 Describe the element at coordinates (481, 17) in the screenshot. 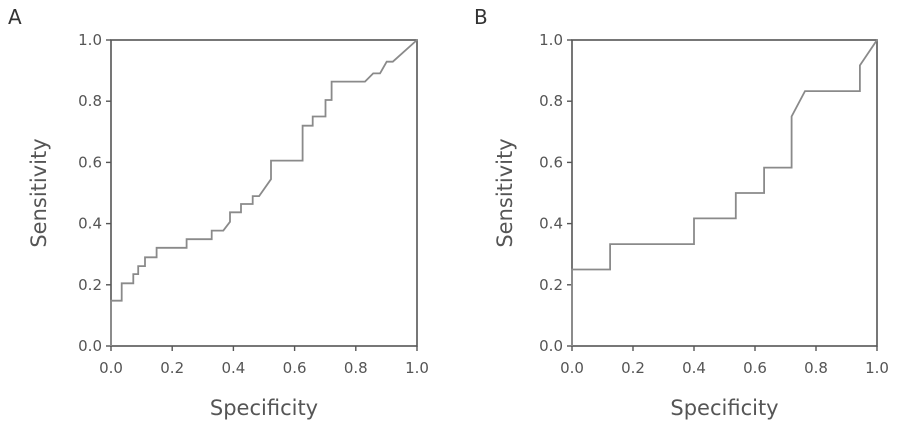

I see `panel-label: B` at that location.